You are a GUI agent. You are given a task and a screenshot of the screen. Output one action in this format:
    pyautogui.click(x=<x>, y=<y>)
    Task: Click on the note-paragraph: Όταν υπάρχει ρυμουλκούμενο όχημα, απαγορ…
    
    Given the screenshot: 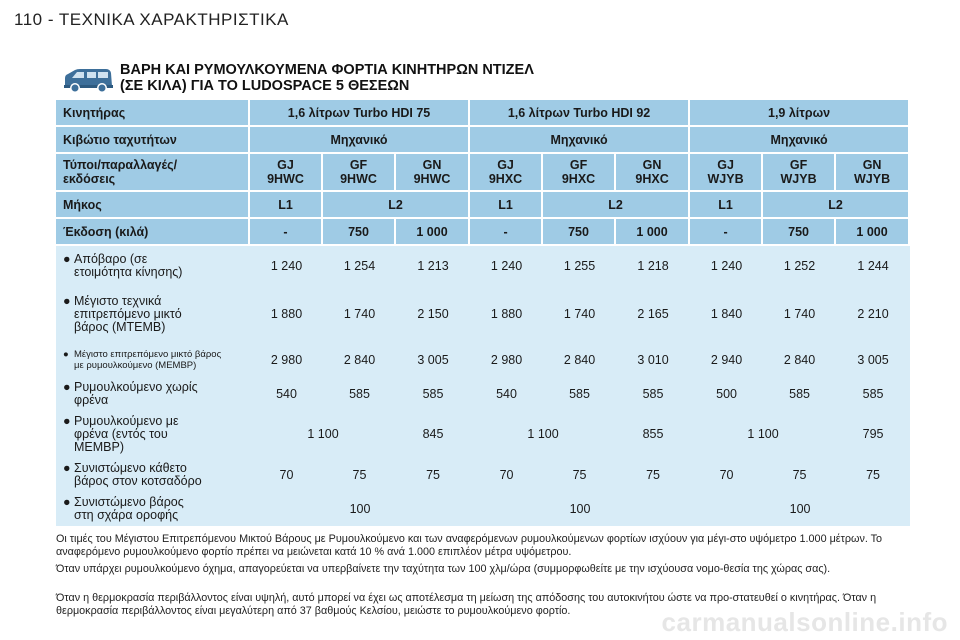 What is the action you would take?
    pyautogui.click(x=443, y=569)
    